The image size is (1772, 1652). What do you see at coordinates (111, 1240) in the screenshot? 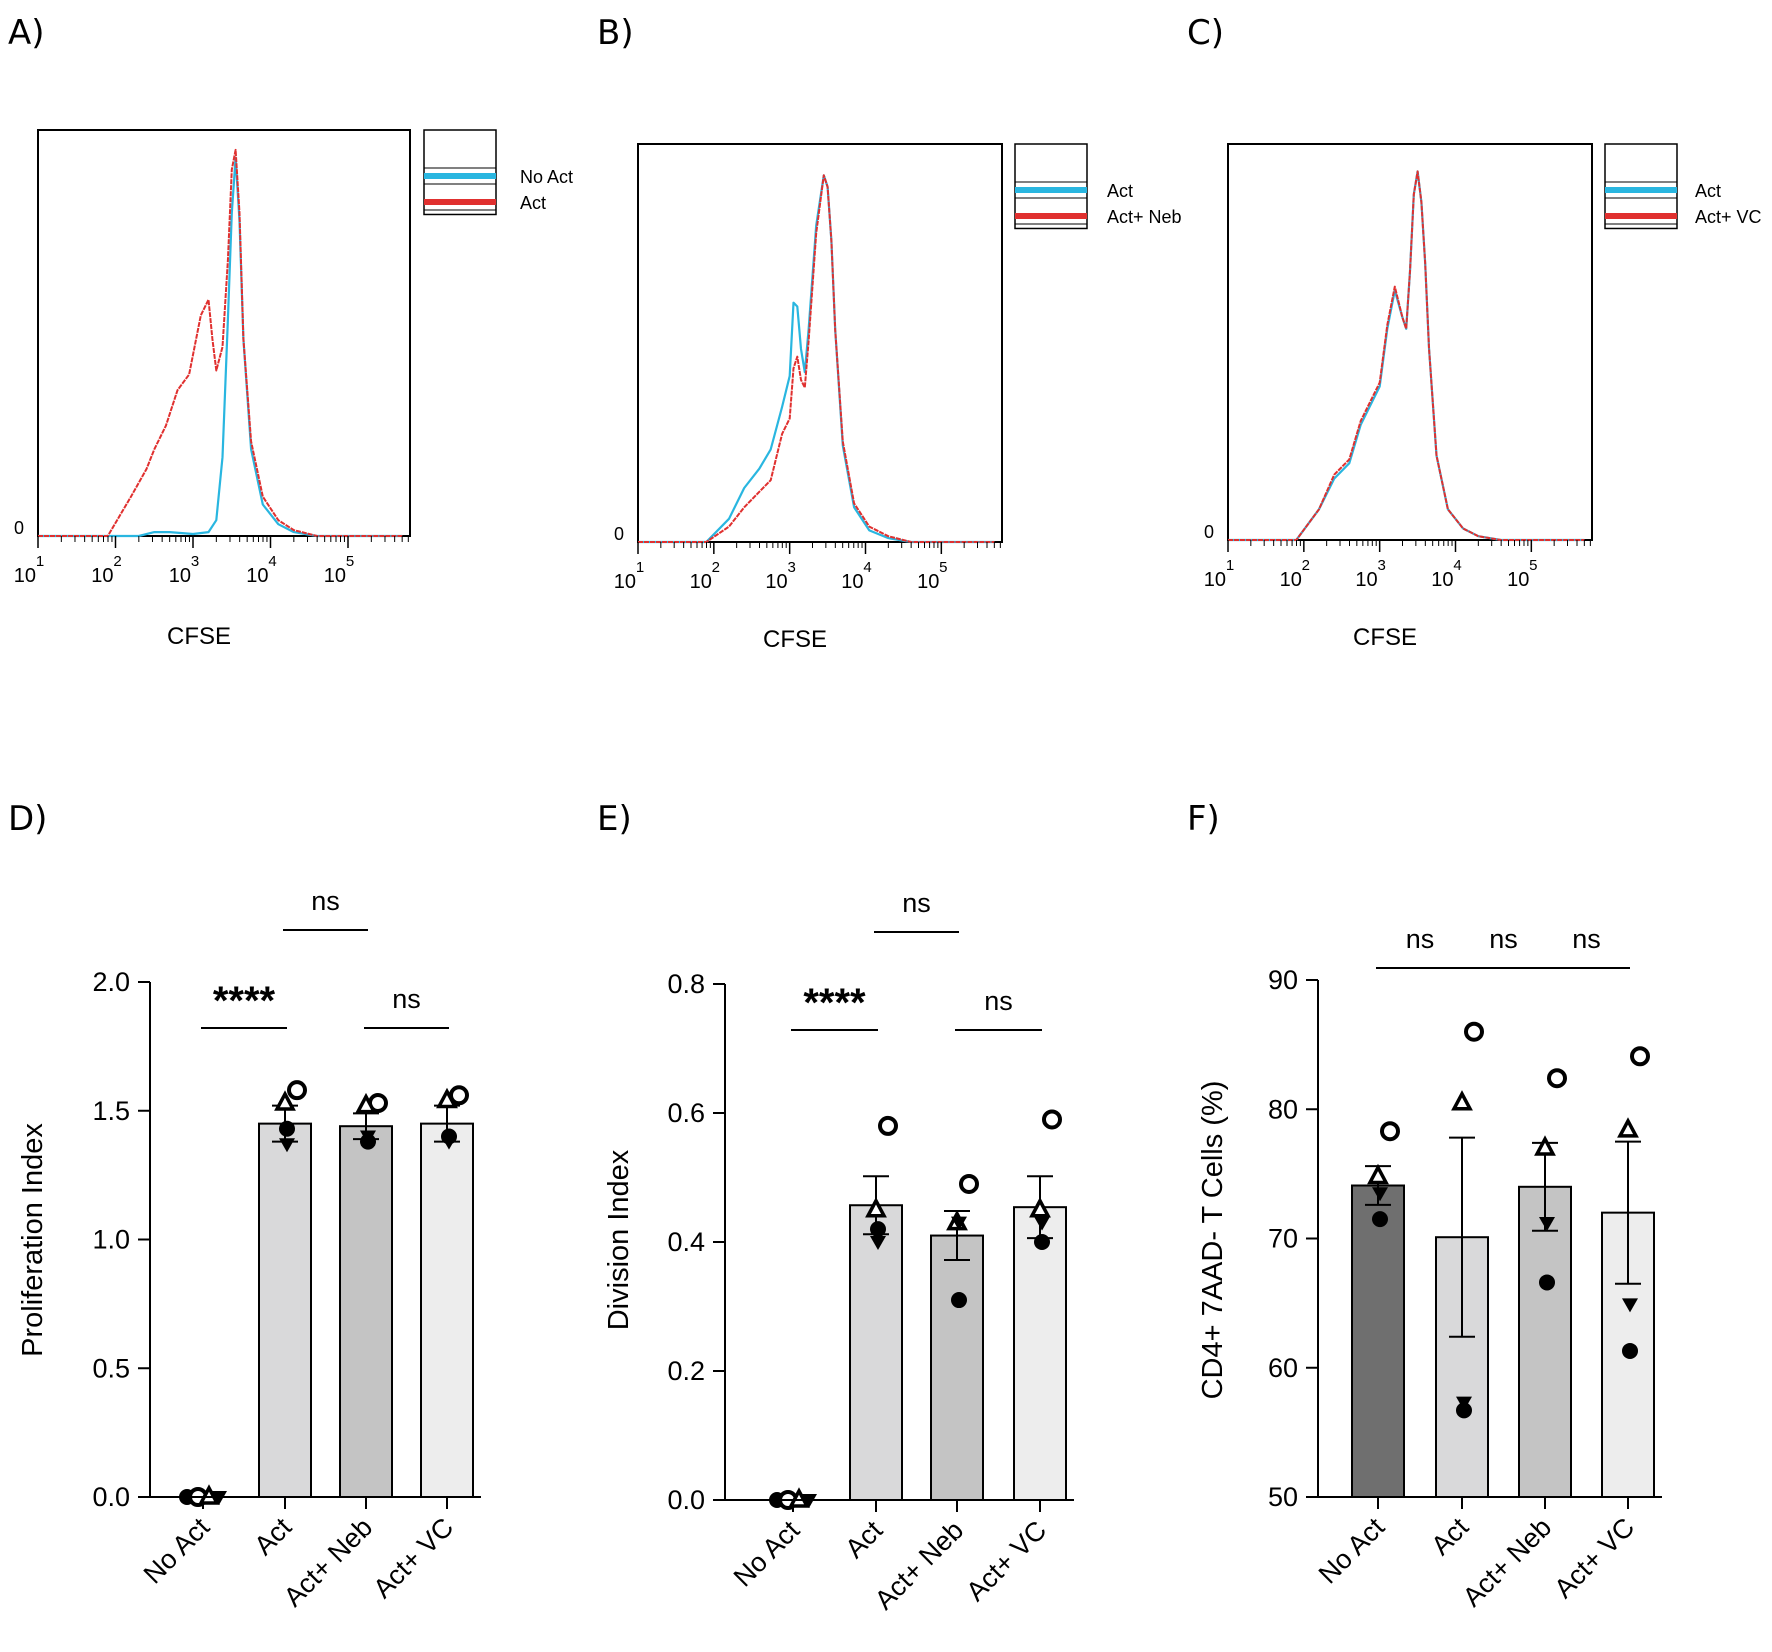
I see `y-tick-label: 1.0` at bounding box center [111, 1240].